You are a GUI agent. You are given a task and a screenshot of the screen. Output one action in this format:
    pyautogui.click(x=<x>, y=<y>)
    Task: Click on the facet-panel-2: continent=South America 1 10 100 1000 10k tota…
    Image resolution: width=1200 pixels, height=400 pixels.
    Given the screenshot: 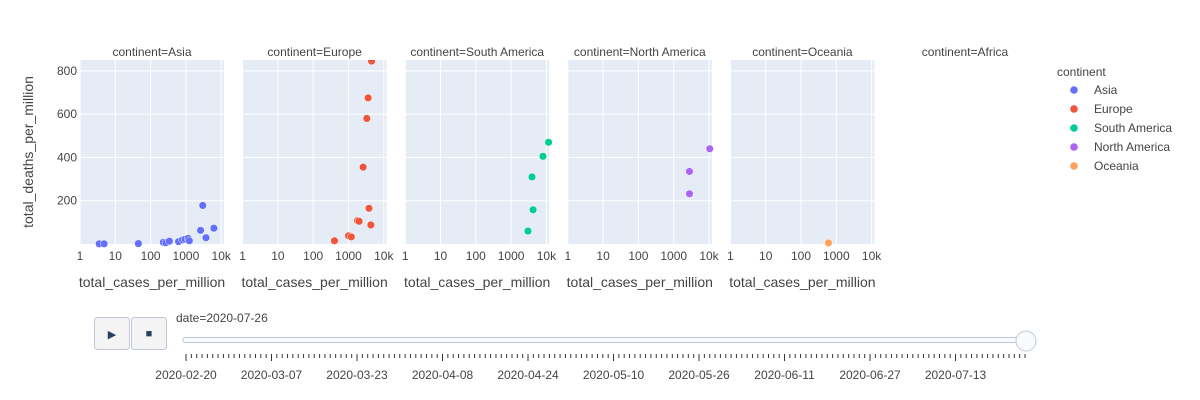 What is the action you would take?
    pyautogui.click(x=479, y=167)
    